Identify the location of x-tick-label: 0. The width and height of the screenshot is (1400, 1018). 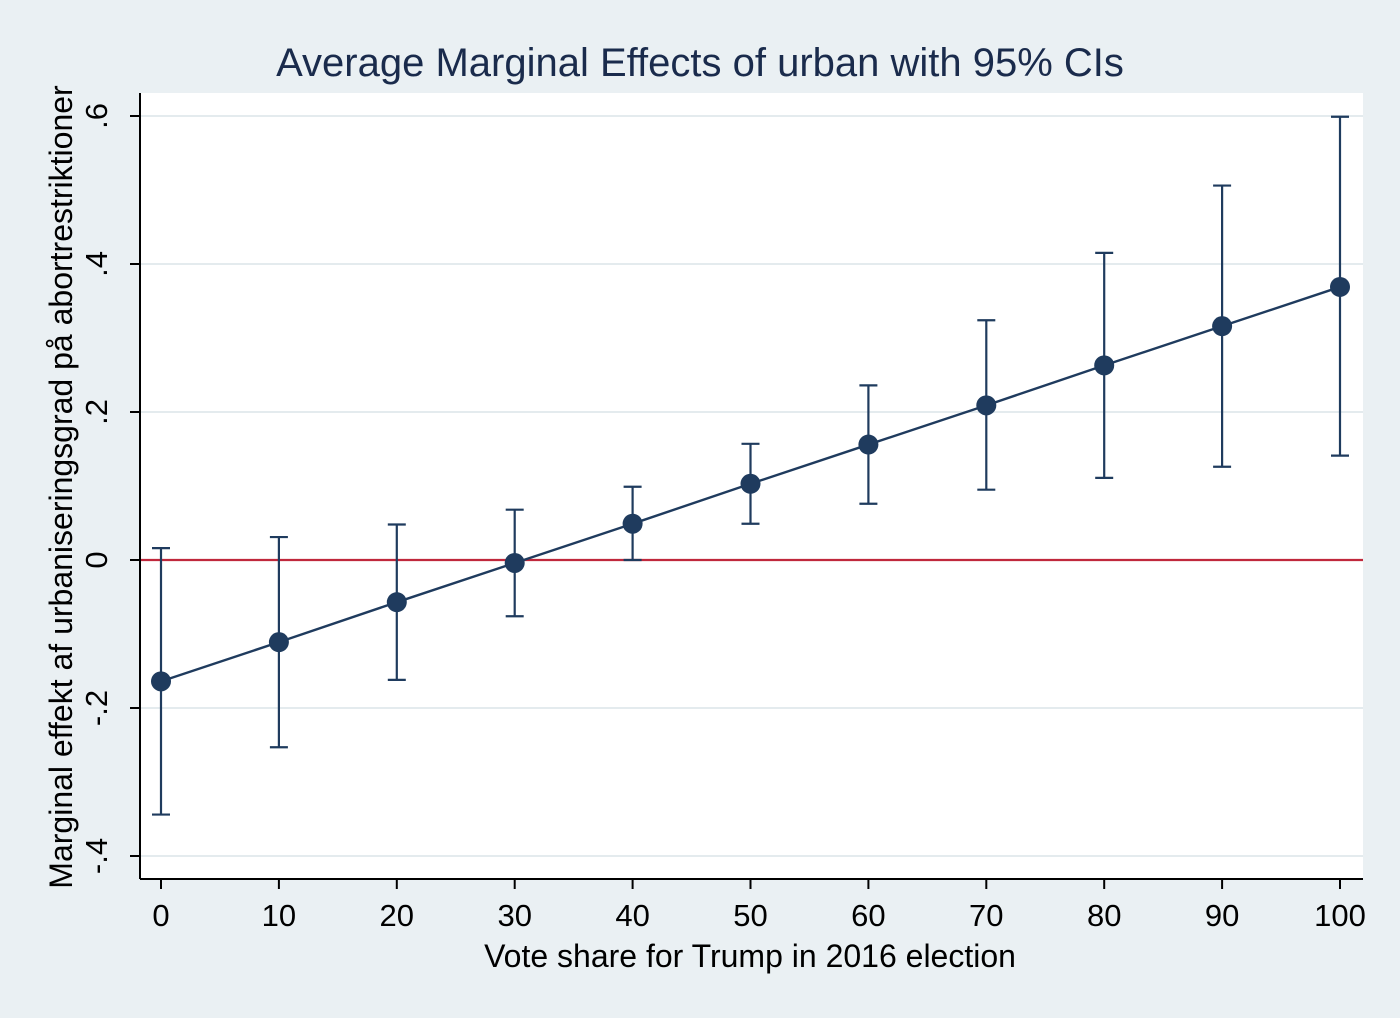
(160, 915).